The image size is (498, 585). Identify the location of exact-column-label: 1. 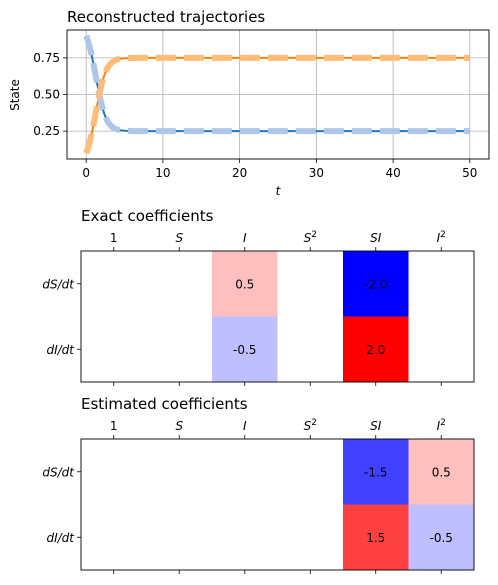
(114, 238).